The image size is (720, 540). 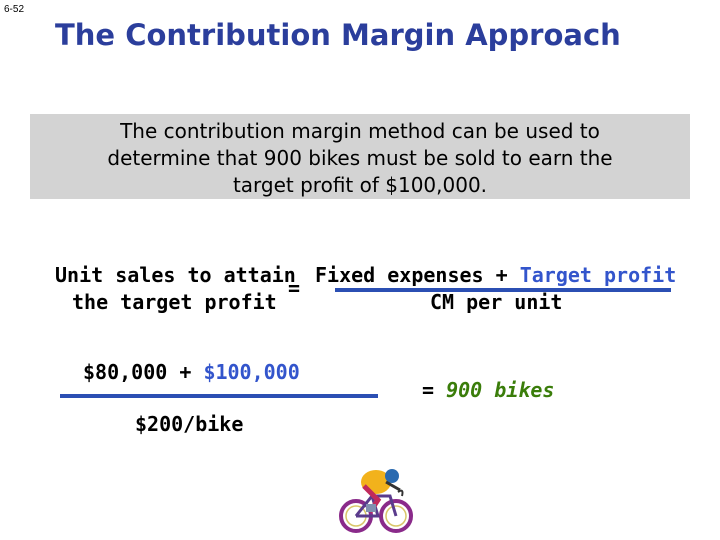 I want to click on formula-plus-sign: +, so click(x=501, y=275).